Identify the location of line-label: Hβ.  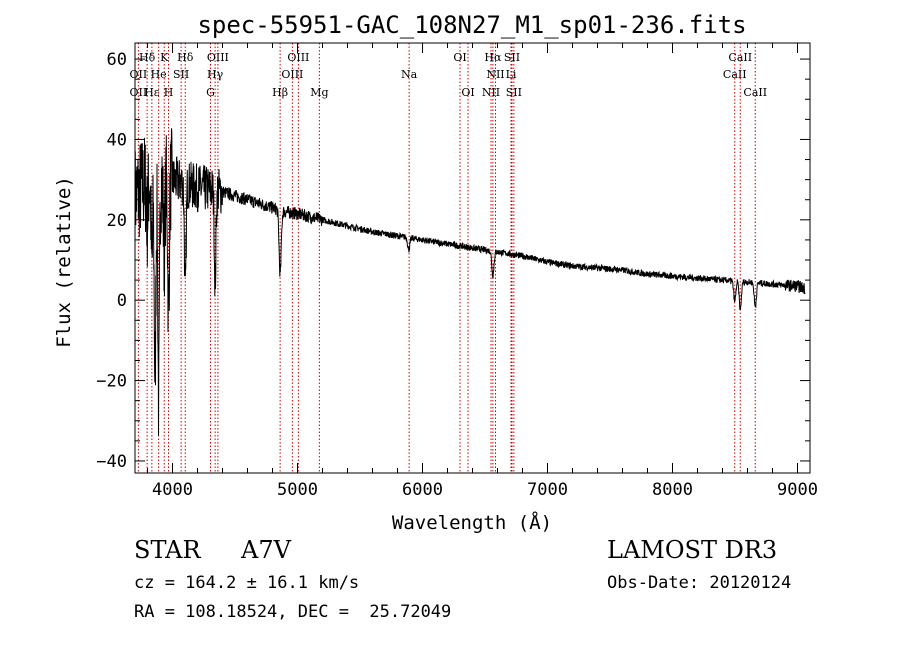
(280, 92).